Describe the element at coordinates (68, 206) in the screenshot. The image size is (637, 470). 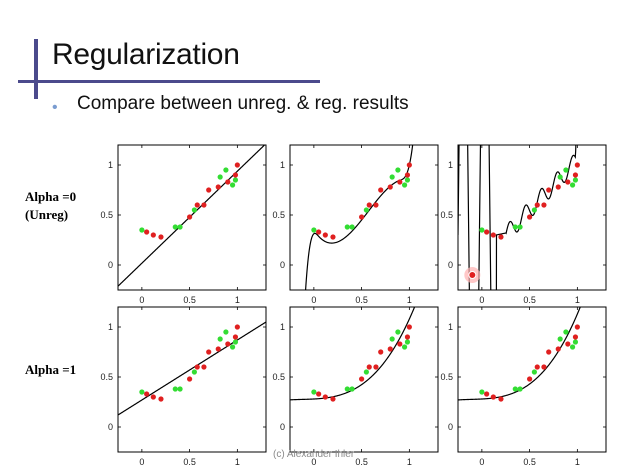
I see `row-label-alpha-0: Alpha =0 (Unreg)` at that location.